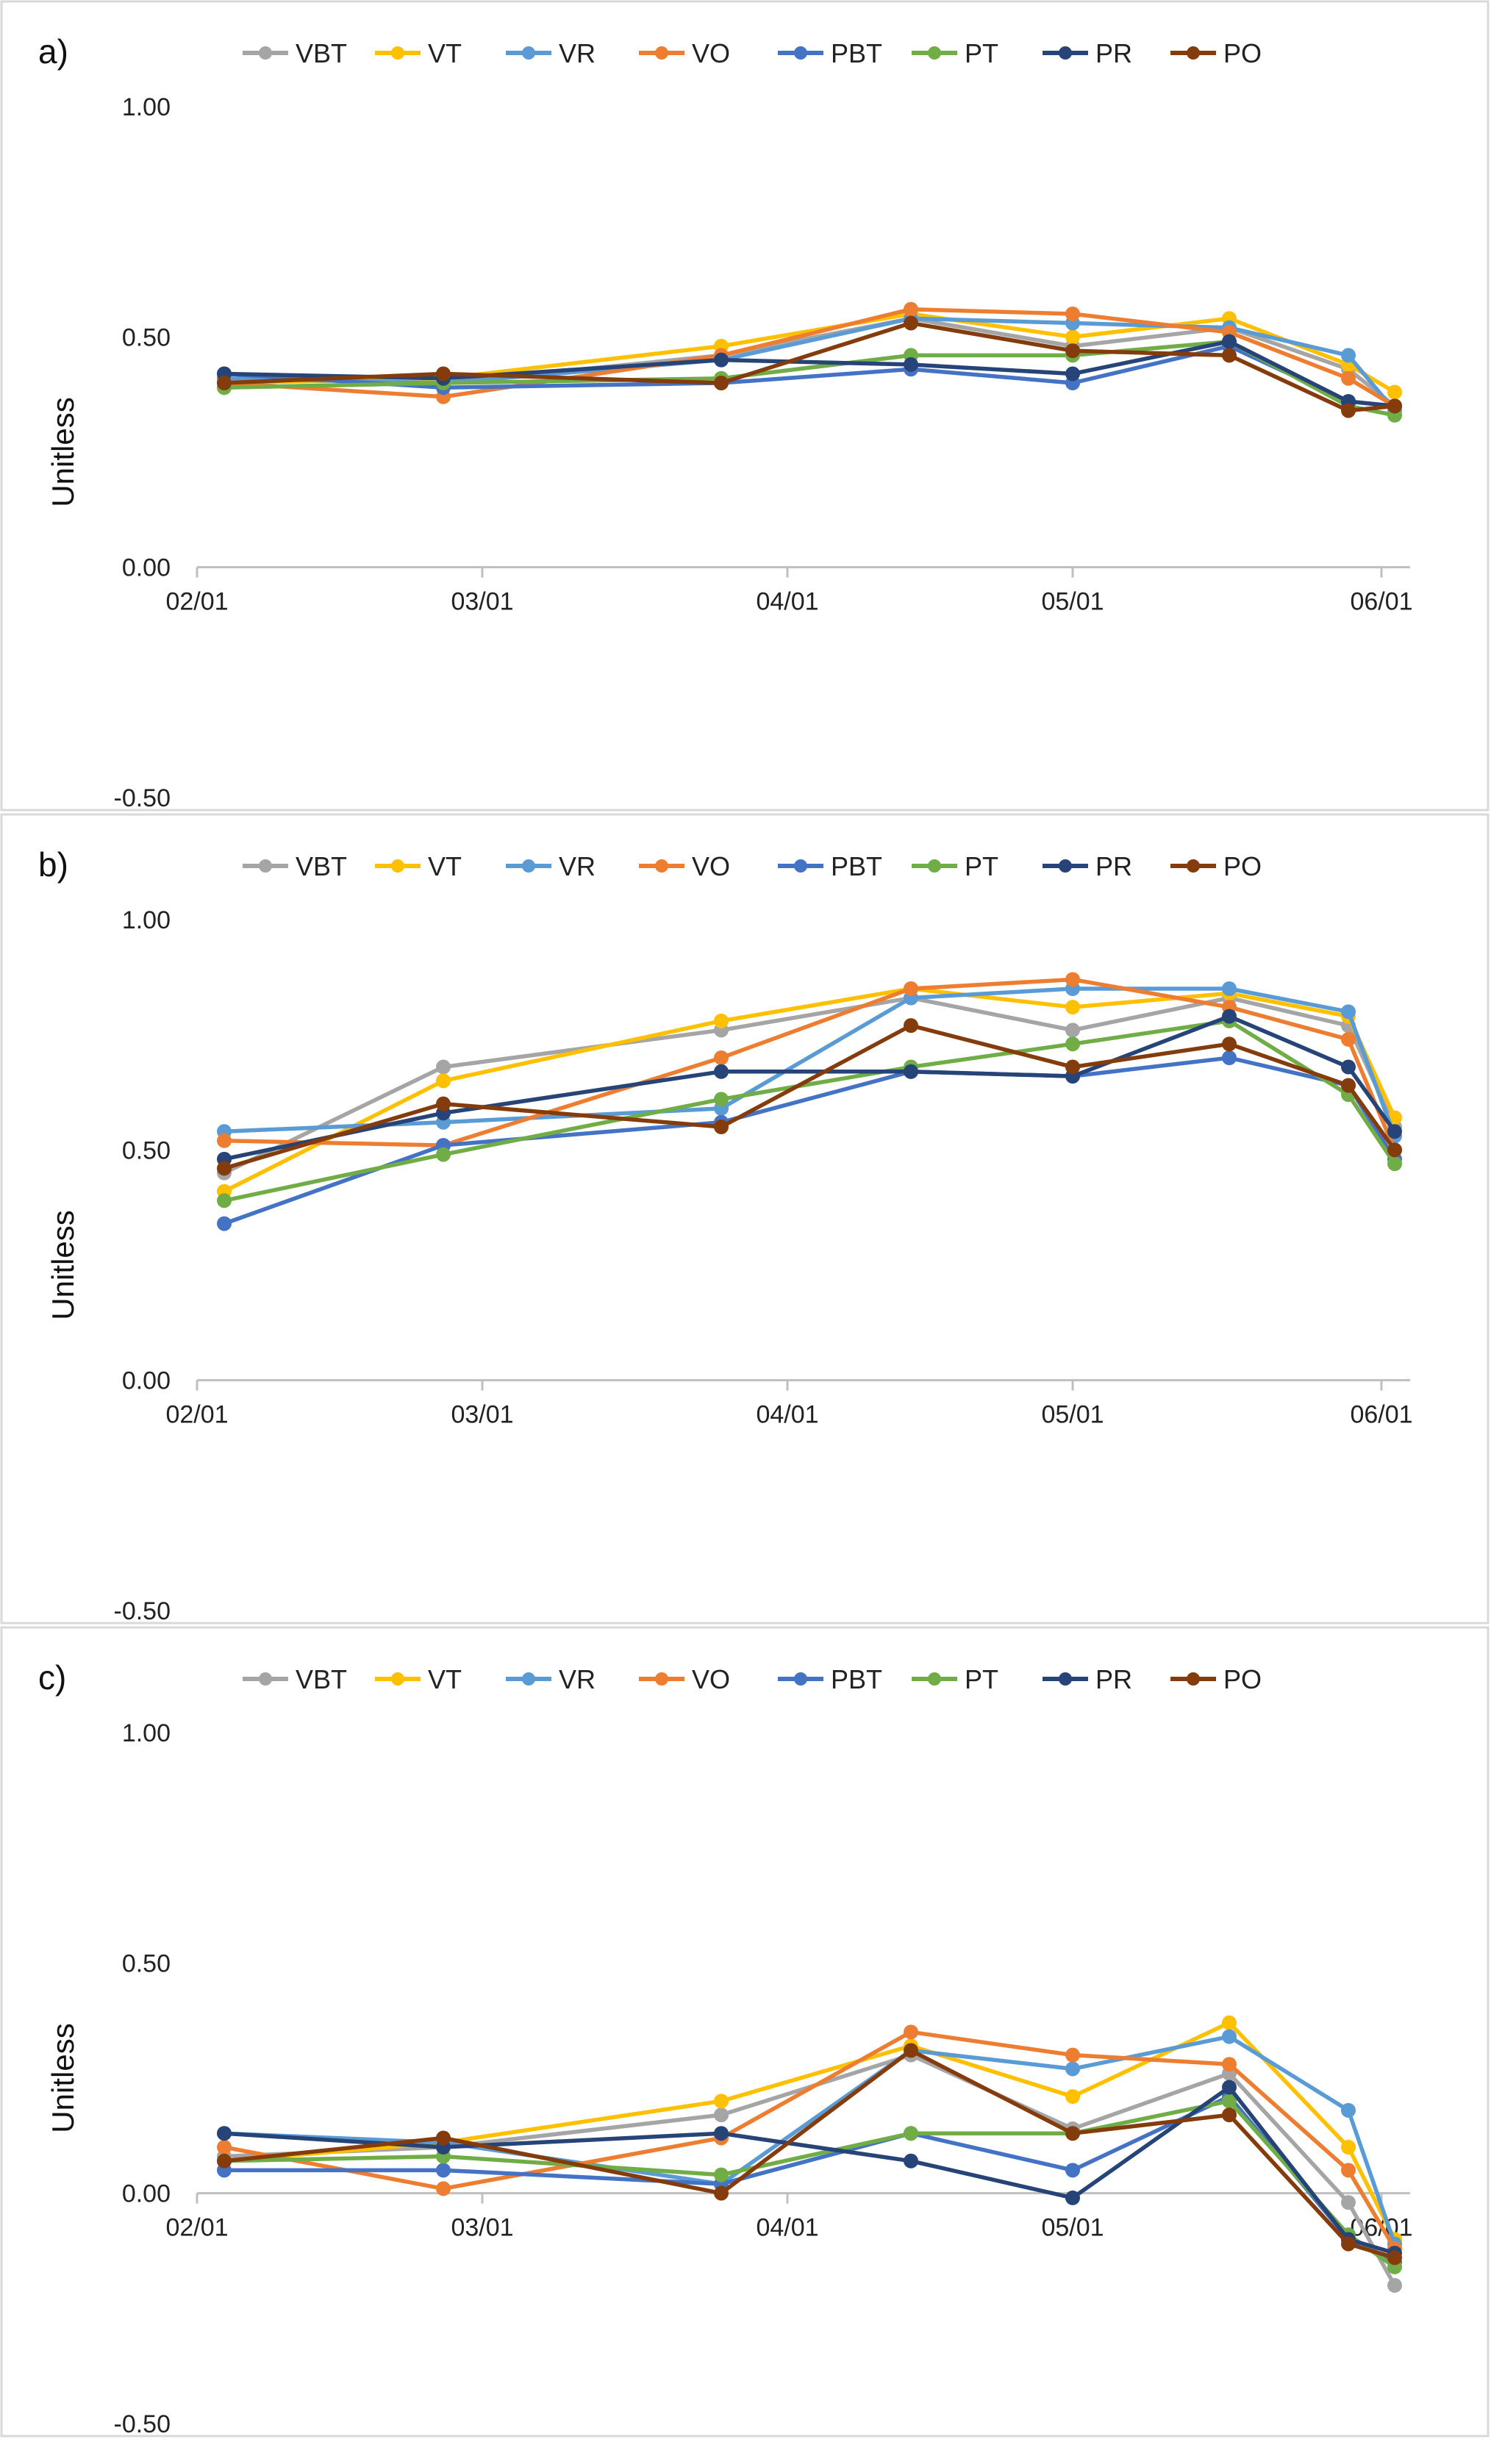 Image resolution: width=1491 pixels, height=2464 pixels. What do you see at coordinates (1381, 1415) in the screenshot?
I see `x-tick-label: 06/01` at bounding box center [1381, 1415].